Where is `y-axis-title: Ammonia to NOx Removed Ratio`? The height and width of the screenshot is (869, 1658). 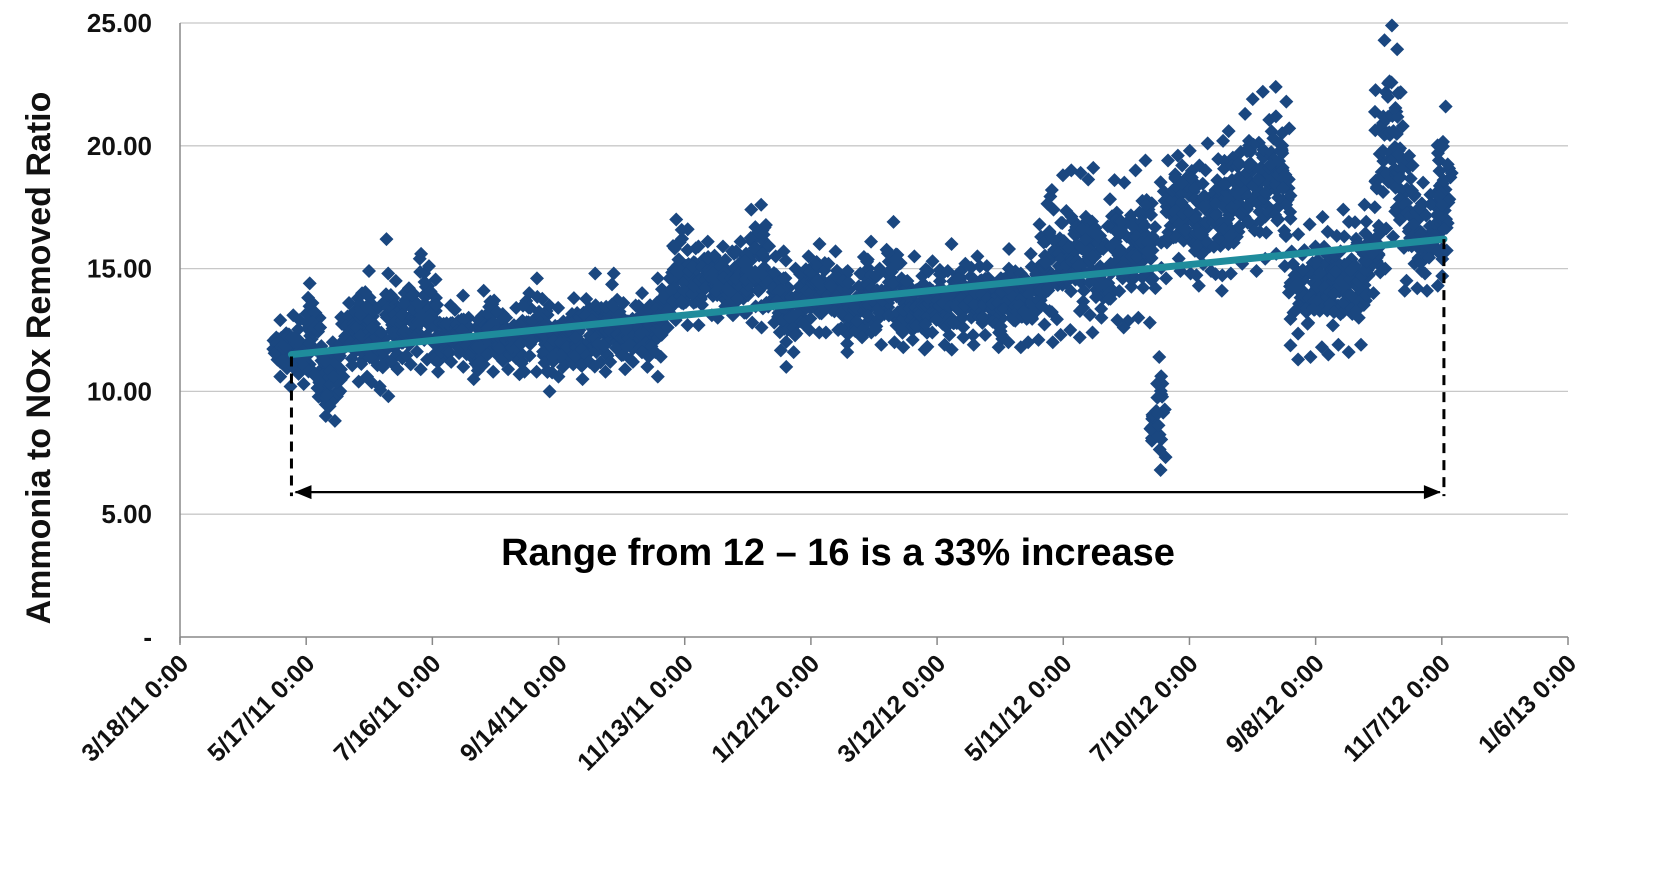 y-axis-title: Ammonia to NOx Removed Ratio is located at coordinates (39, 358).